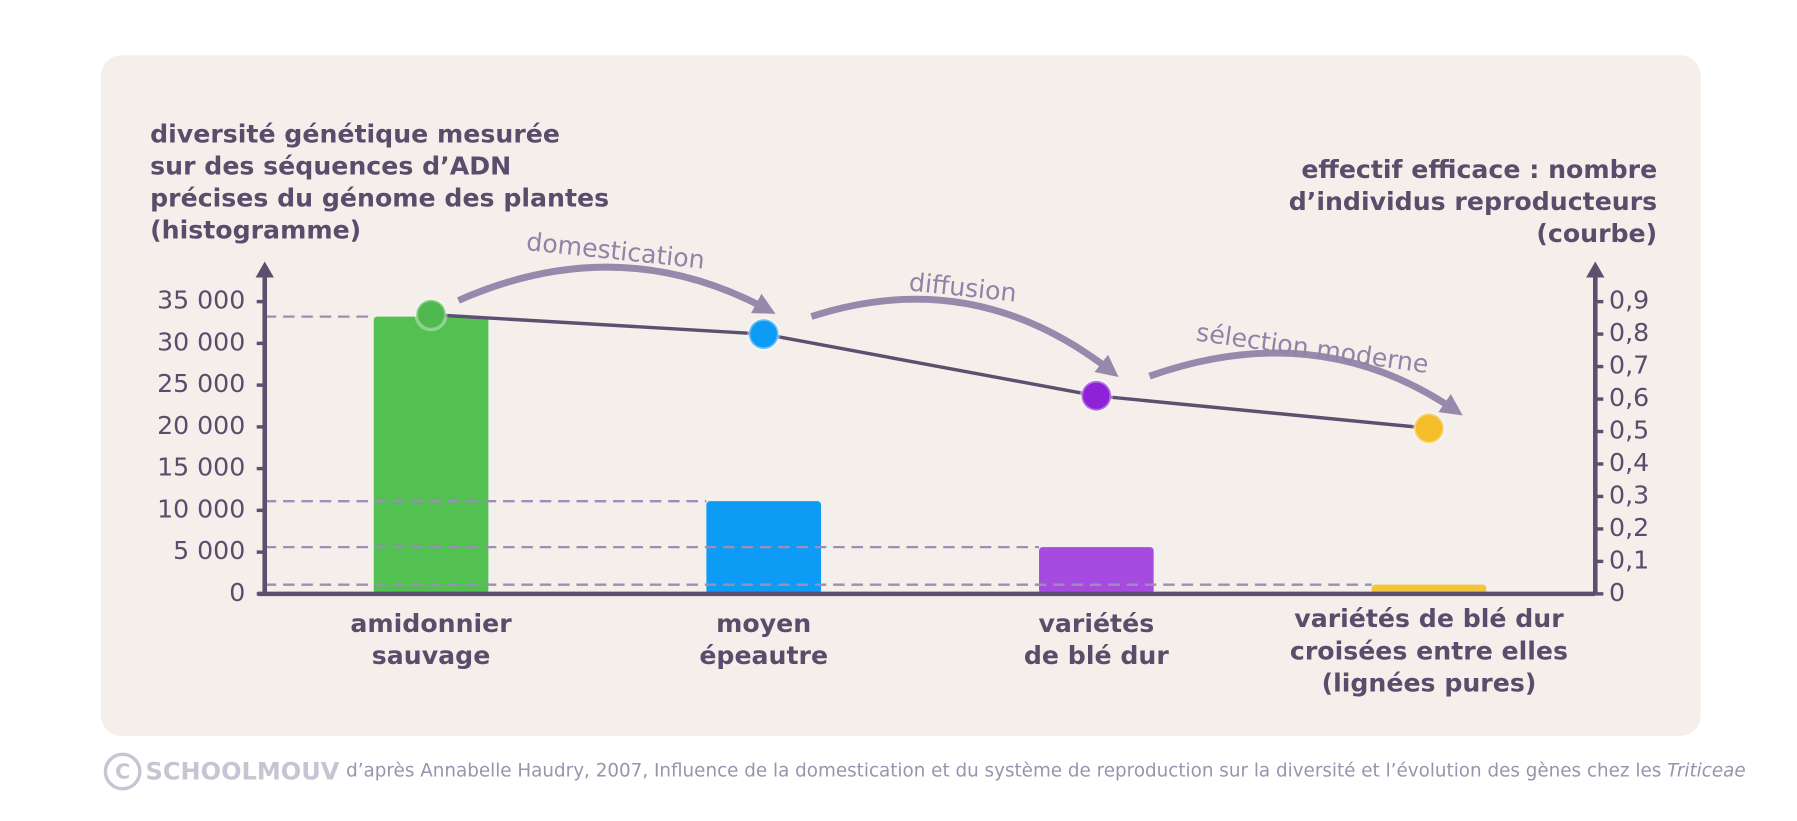  I want to click on y-axis-arrow, so click(264, 269).